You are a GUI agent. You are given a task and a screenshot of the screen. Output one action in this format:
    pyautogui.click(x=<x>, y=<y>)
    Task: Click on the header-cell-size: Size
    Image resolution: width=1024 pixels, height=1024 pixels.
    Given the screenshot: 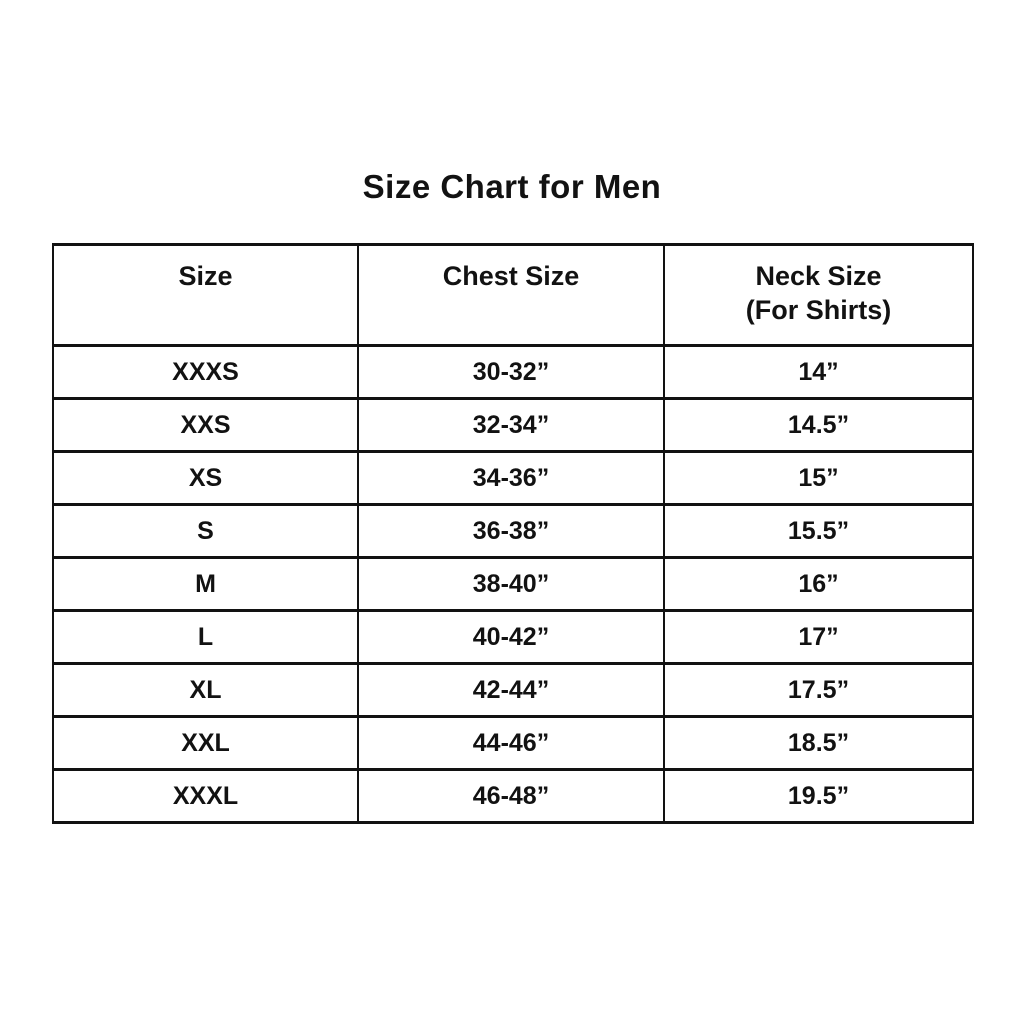 What is the action you would take?
    pyautogui.click(x=205, y=295)
    